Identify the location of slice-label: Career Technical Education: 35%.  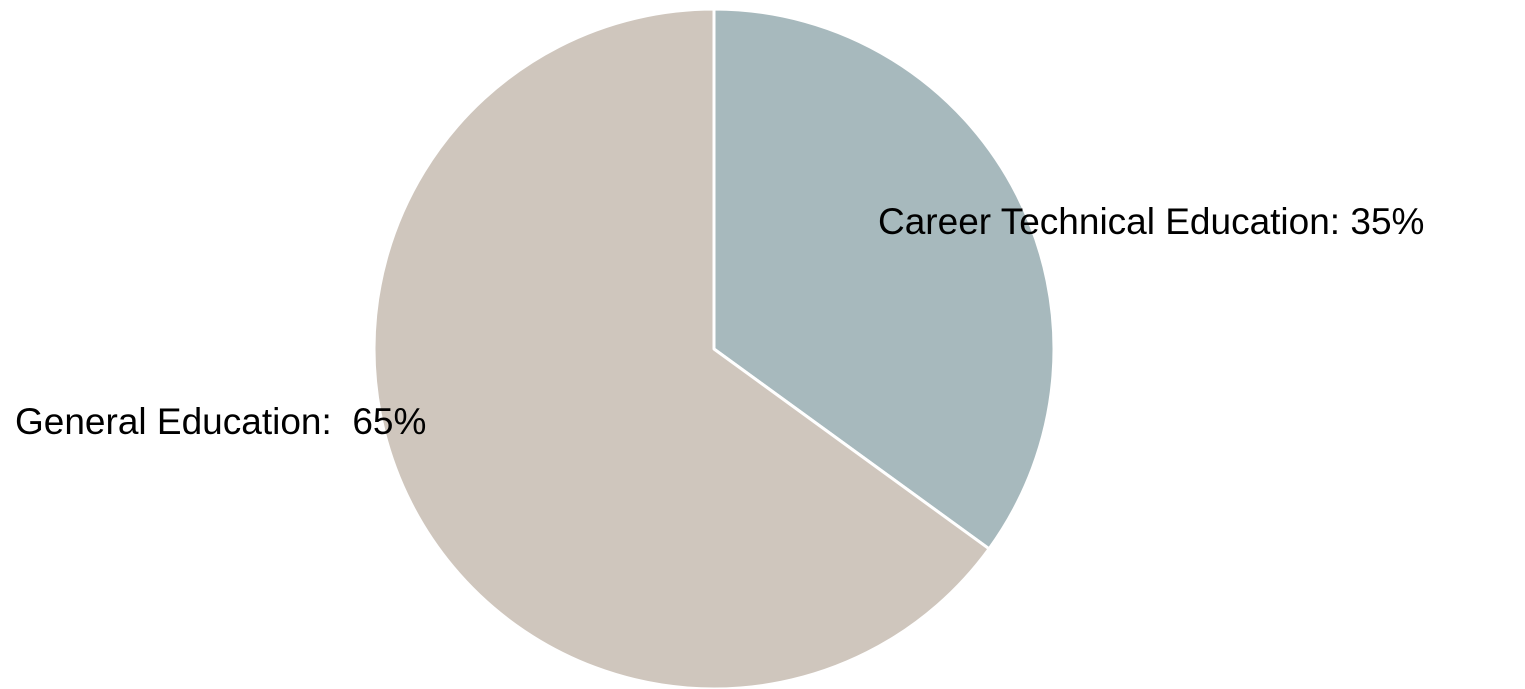
(1151, 221).